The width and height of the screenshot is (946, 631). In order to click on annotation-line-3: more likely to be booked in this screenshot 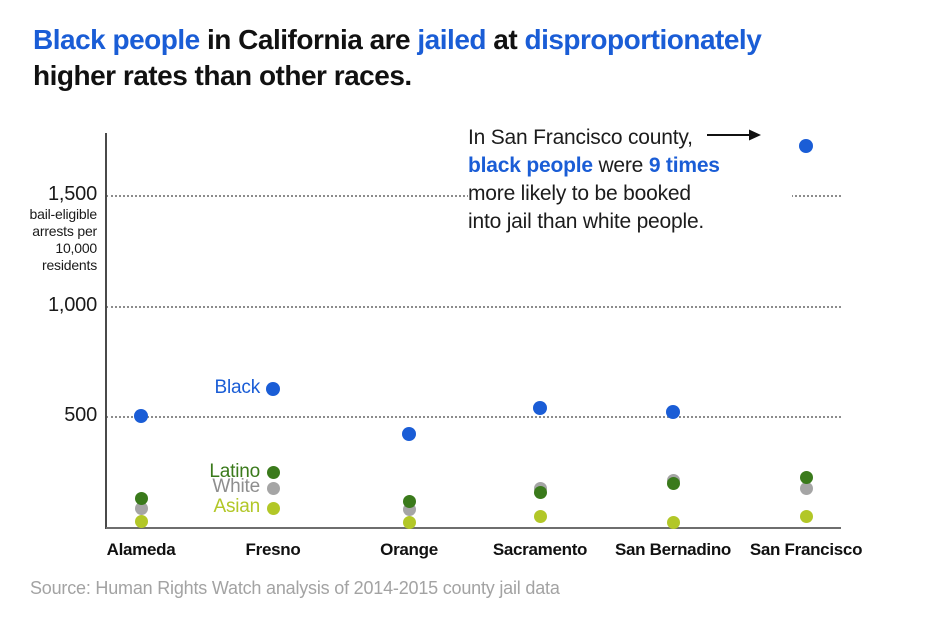, I will do `click(579, 194)`.